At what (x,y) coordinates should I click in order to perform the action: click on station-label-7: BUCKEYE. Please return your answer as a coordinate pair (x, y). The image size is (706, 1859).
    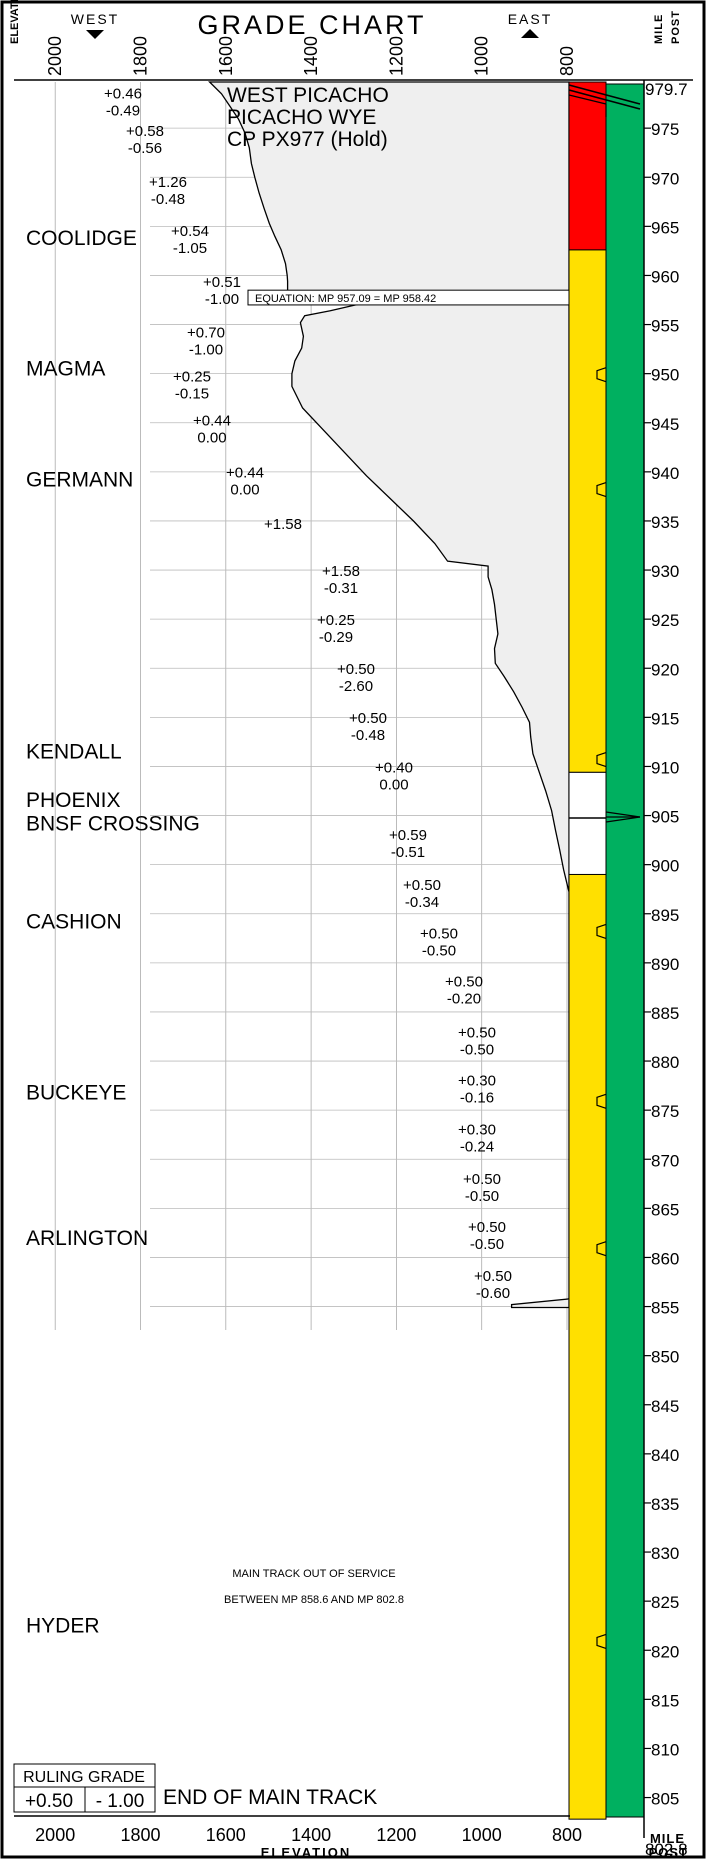
    Looking at the image, I should click on (76, 1092).